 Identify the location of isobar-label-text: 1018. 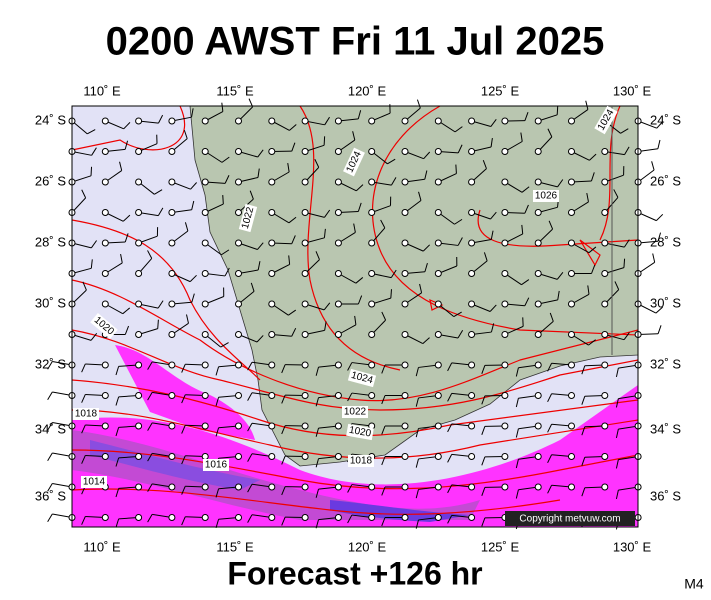
(86, 414).